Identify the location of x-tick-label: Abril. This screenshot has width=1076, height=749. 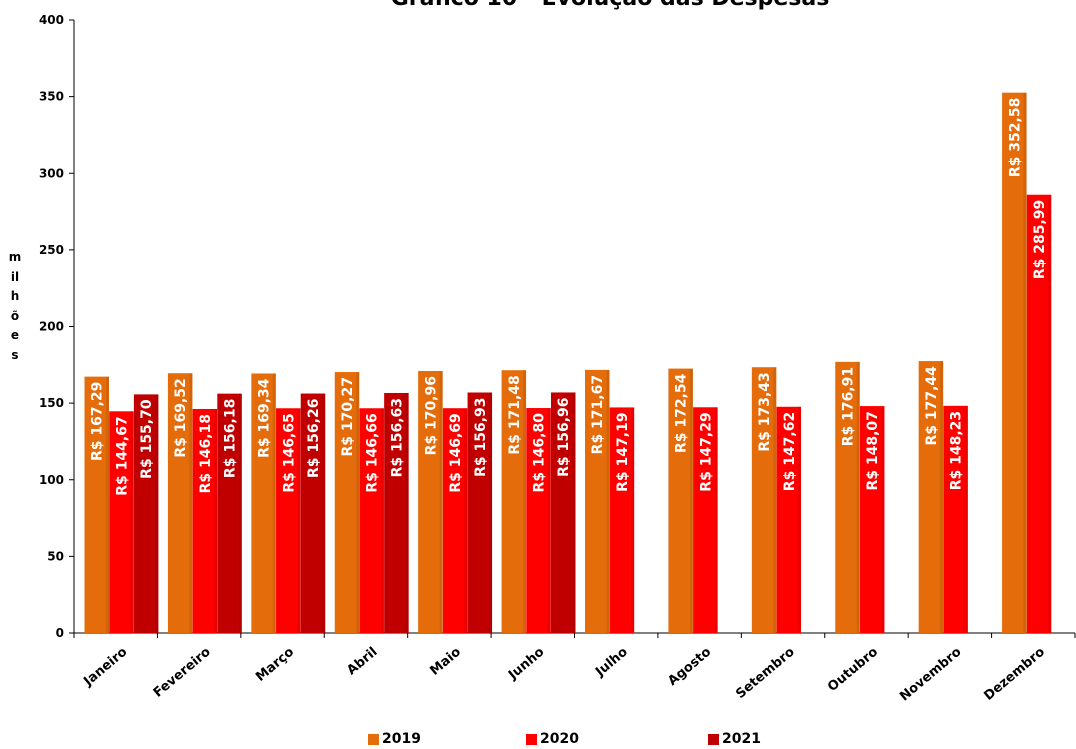
(362, 662).